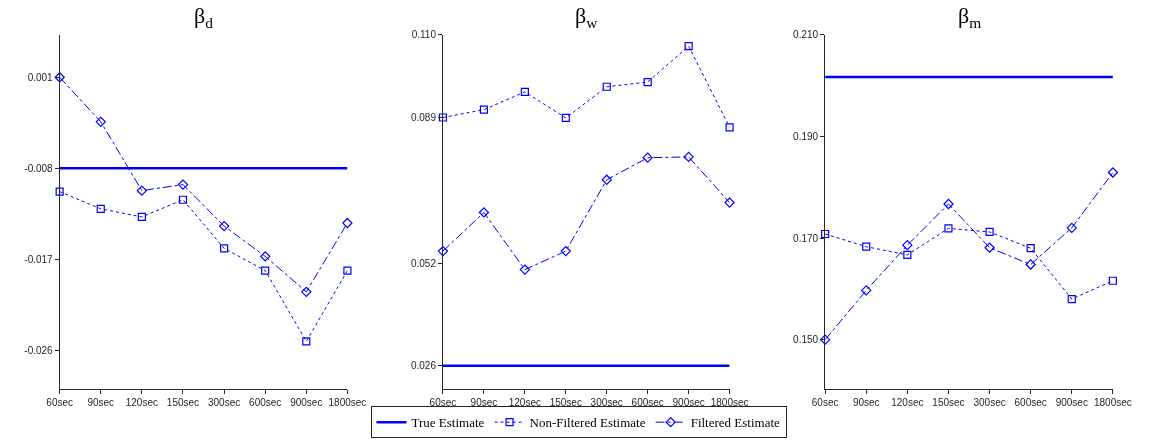  I want to click on y-tick-label: 0.210, so click(806, 35).